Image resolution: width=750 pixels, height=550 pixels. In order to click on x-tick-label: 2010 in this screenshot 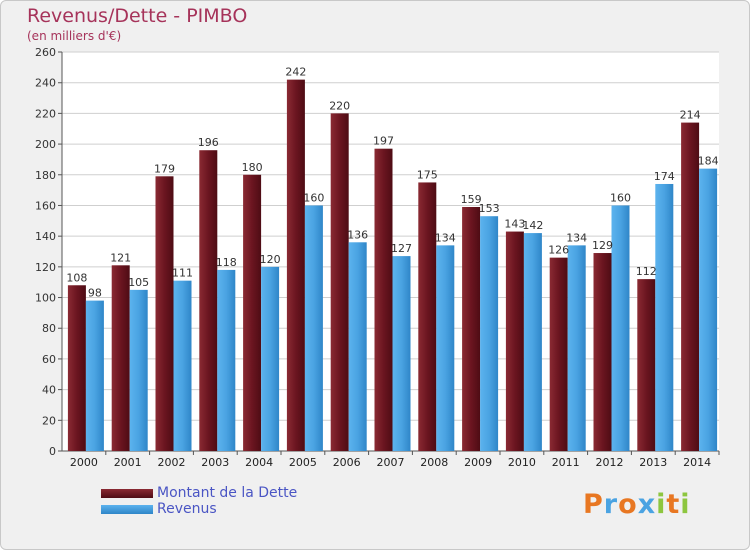, I will do `click(522, 462)`.